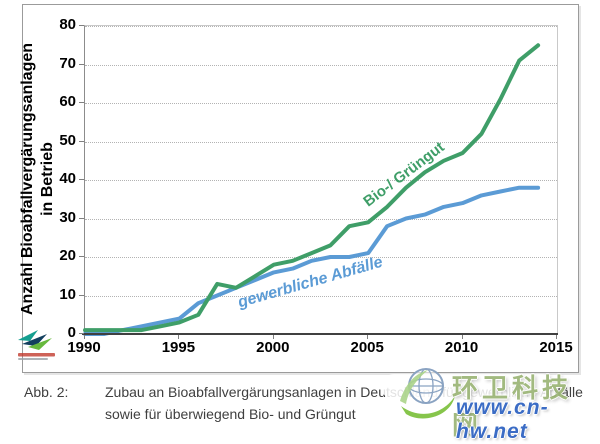  What do you see at coordinates (67, 140) in the screenshot?
I see `y-tick-label-50: 50` at bounding box center [67, 140].